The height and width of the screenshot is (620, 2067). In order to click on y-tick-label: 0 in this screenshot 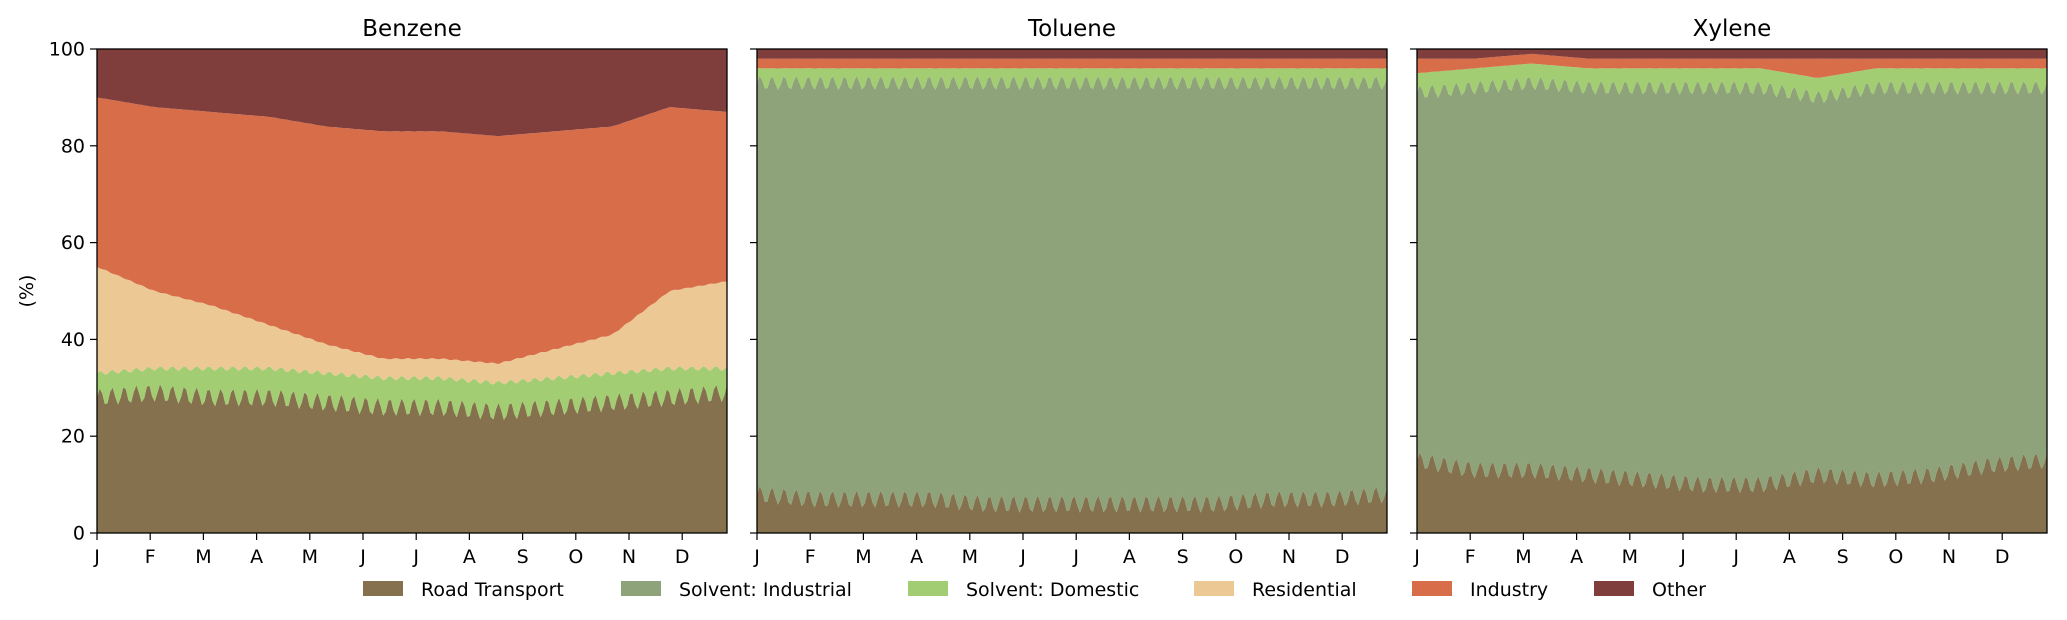, I will do `click(79, 534)`.